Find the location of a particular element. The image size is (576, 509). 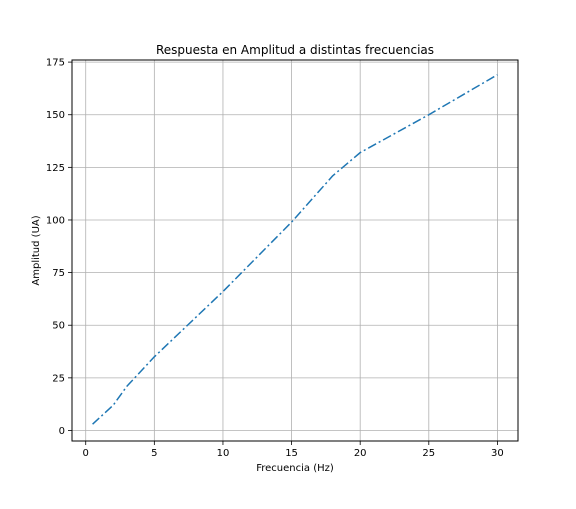

x-tick-label: 30 is located at coordinates (497, 453).